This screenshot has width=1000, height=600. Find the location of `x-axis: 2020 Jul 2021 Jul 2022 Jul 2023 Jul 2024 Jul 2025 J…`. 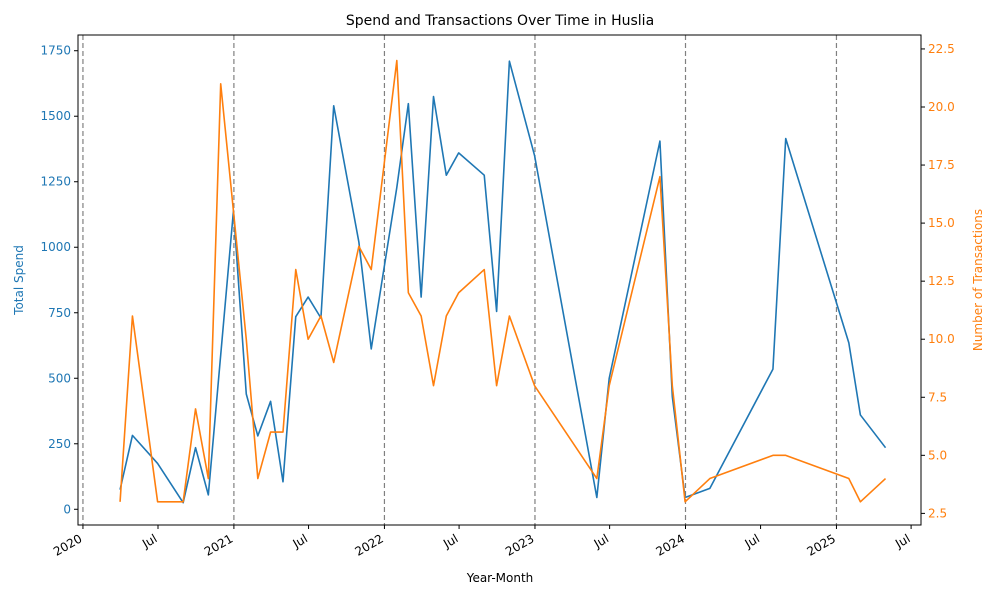

x-axis: 2020 Jul 2021 Jul 2022 Jul 2023 Jul 2024 Jul 2025 J… is located at coordinates (482, 542).